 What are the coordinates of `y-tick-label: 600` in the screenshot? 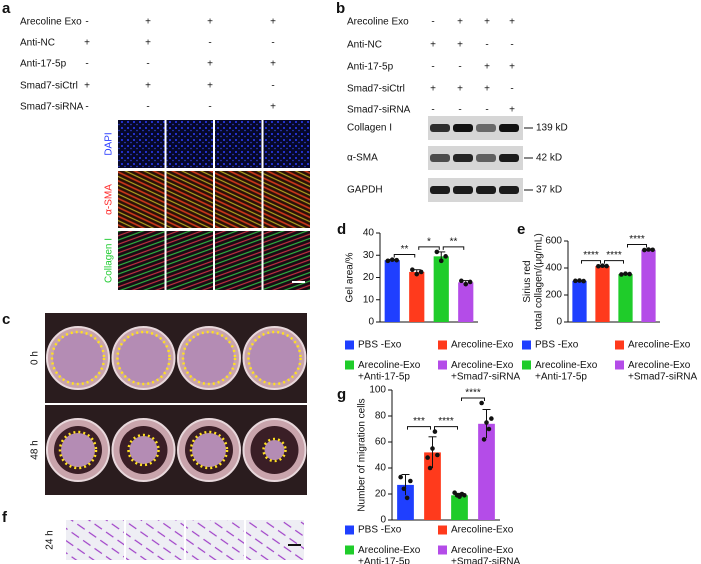 It's located at (553, 241).